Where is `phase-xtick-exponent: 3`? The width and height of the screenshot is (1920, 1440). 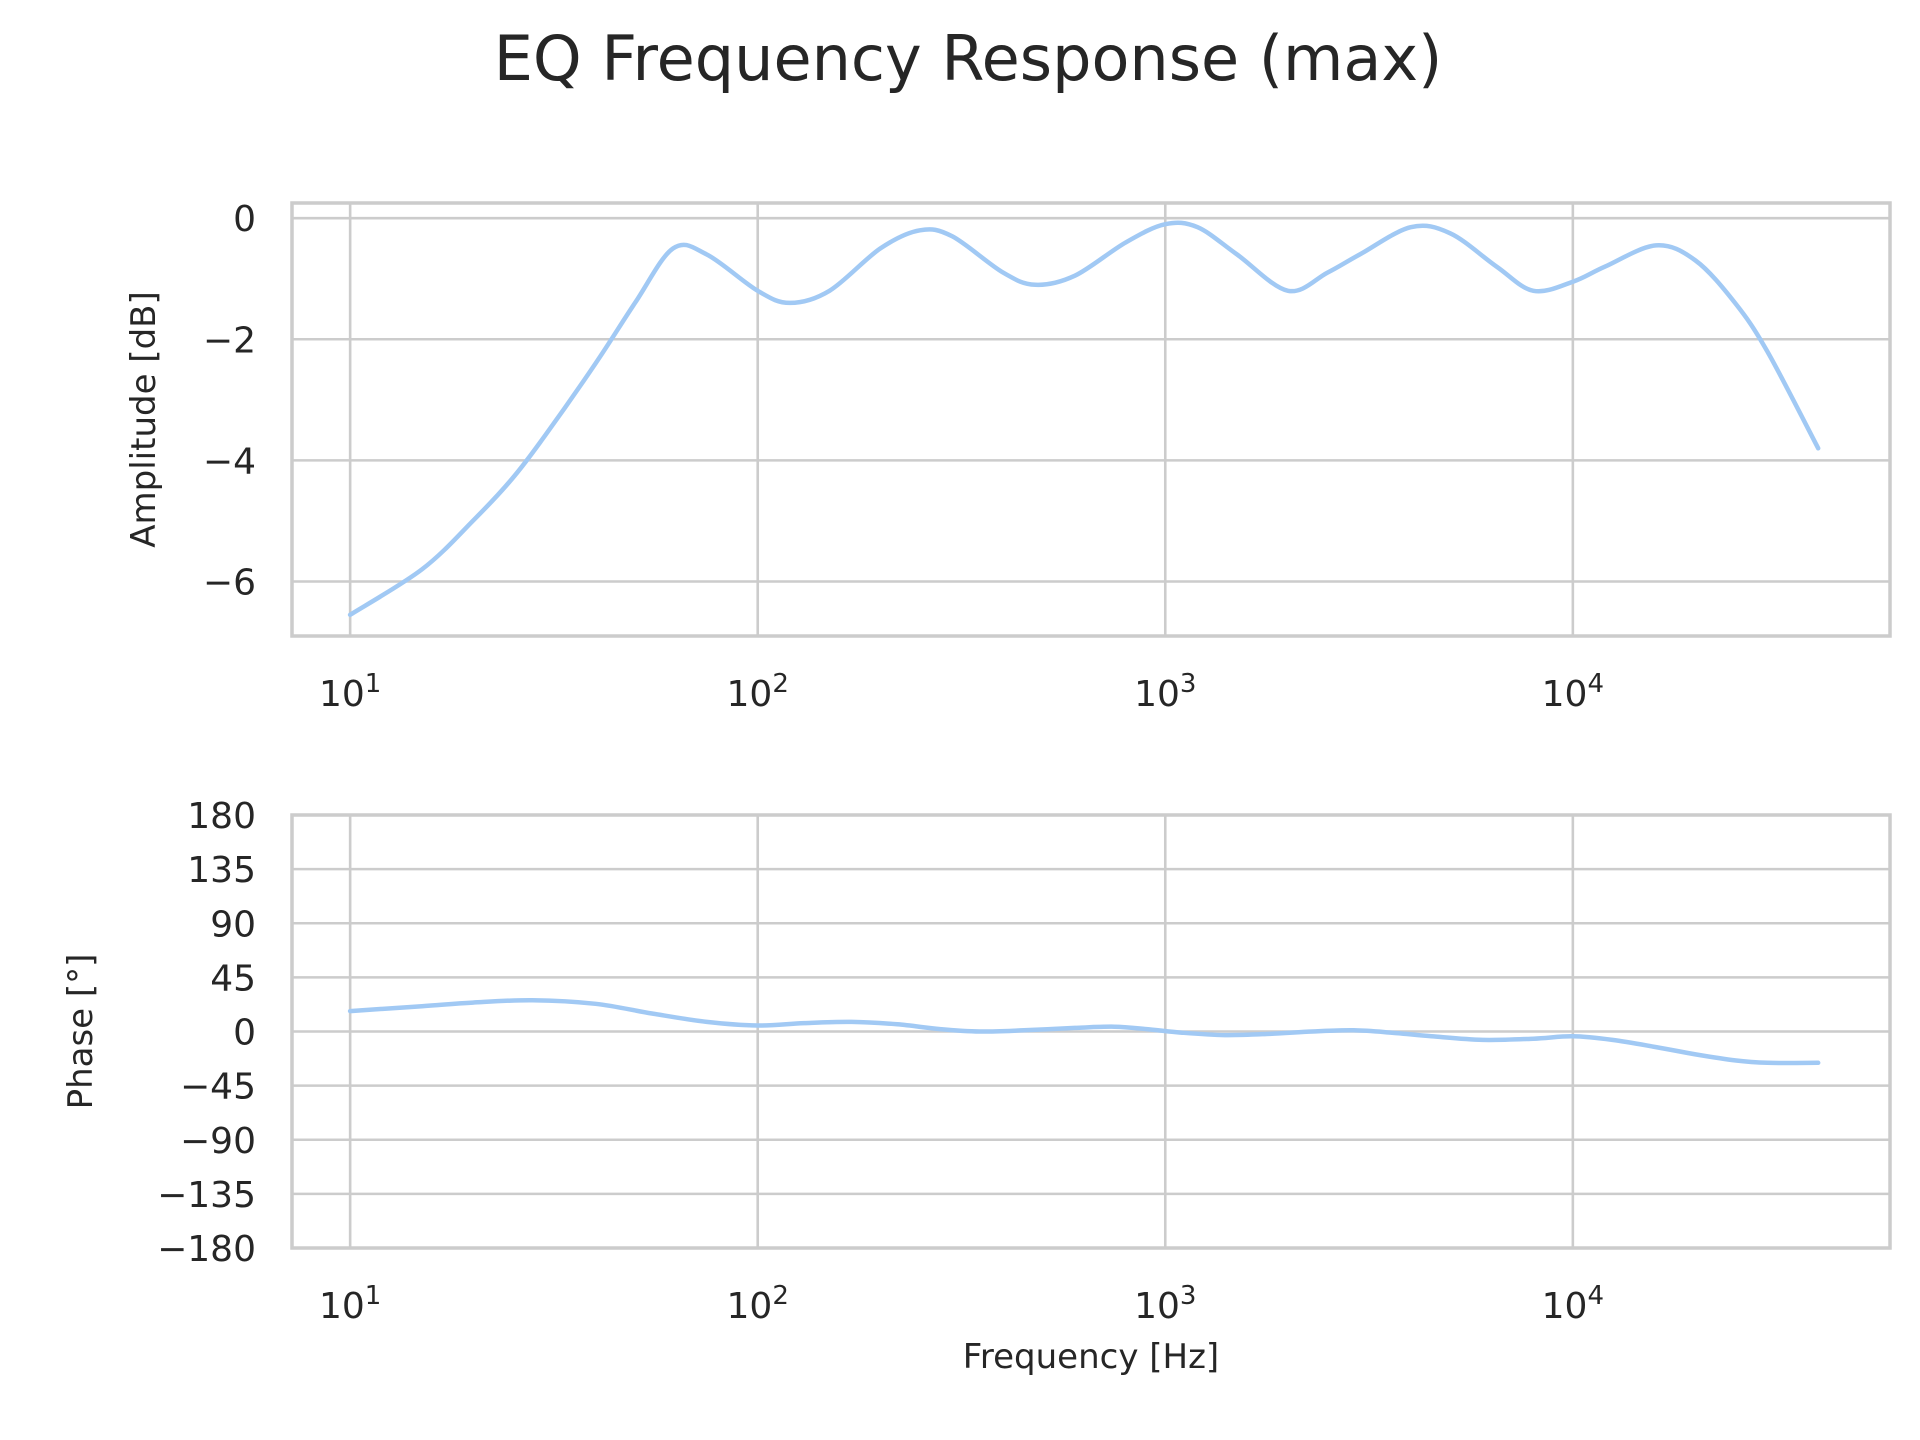
phase-xtick-exponent: 3 is located at coordinates (1188, 1296).